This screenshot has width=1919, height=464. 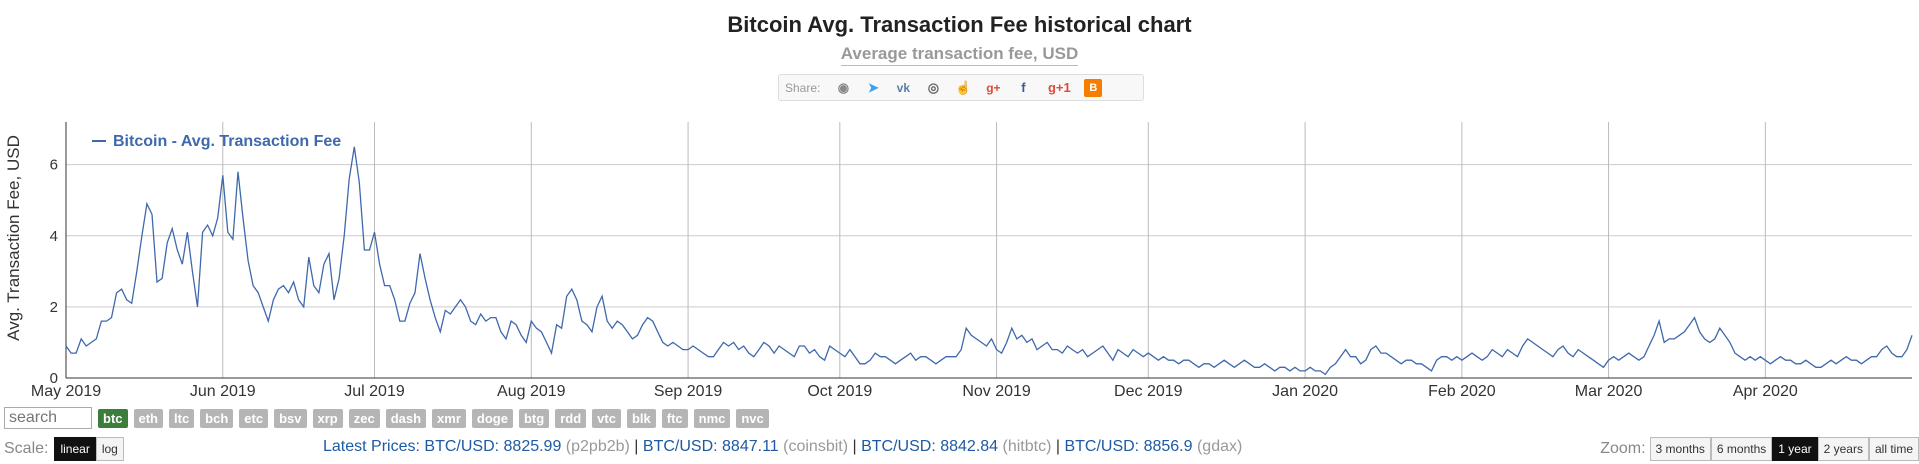 I want to click on subtitle-text: Average transaction fee, USD, so click(x=959, y=55).